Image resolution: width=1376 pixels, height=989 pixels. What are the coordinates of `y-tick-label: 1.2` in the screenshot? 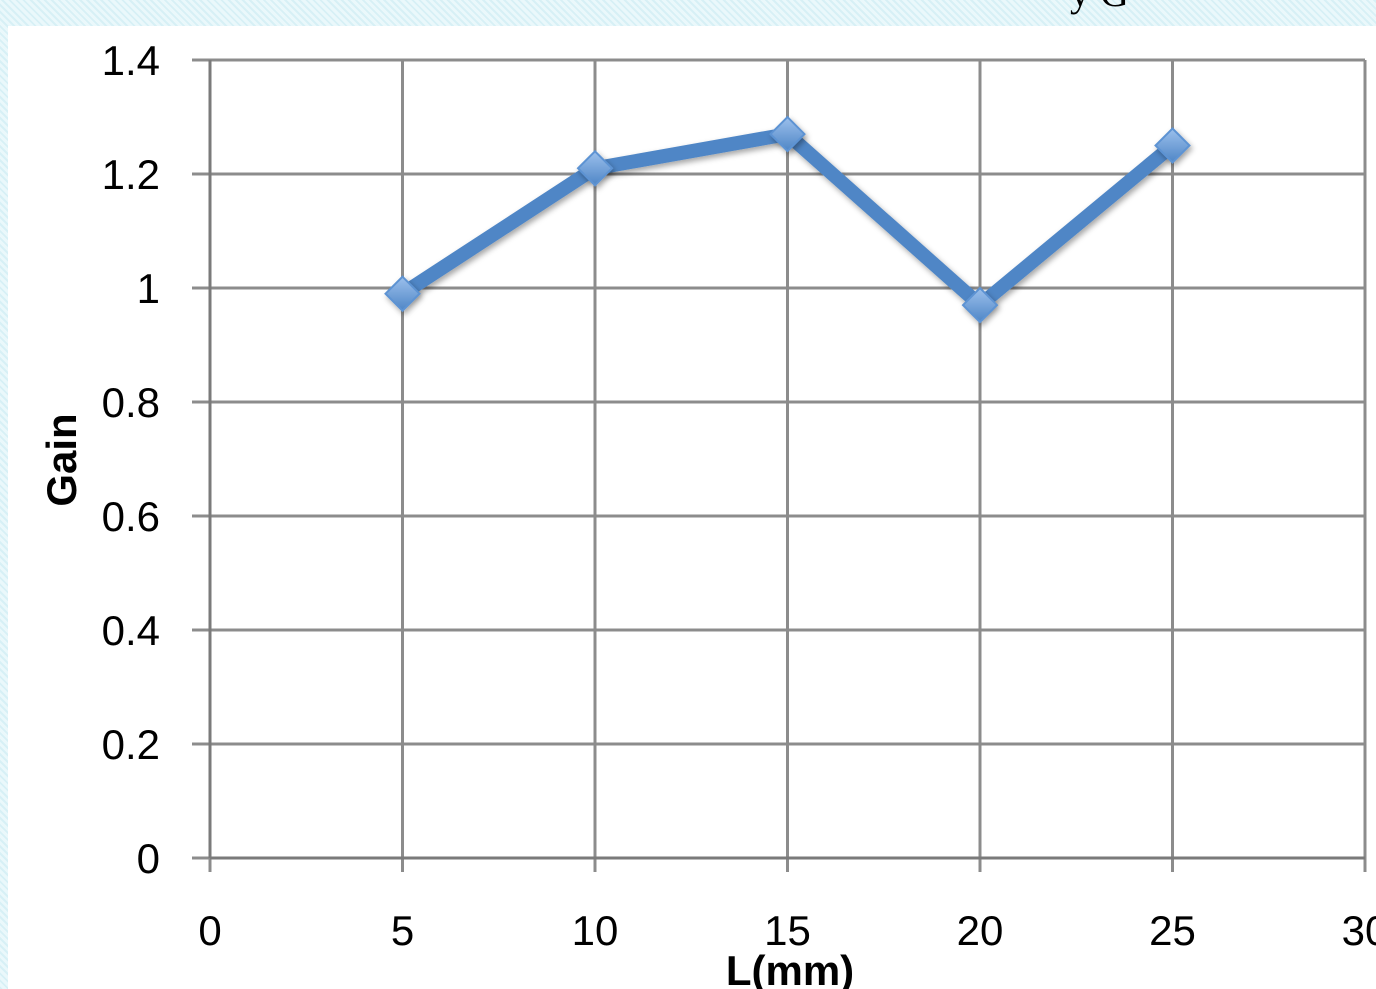 It's located at (131, 174).